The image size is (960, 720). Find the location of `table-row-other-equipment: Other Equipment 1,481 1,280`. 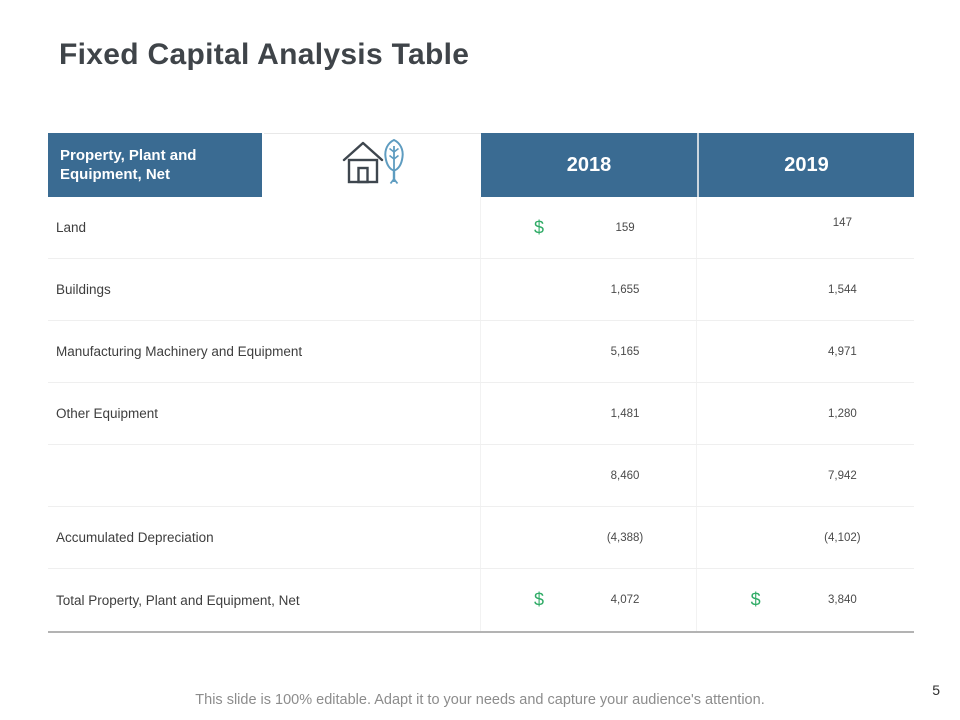

table-row-other-equipment: Other Equipment 1,481 1,280 is located at coordinates (481, 414).